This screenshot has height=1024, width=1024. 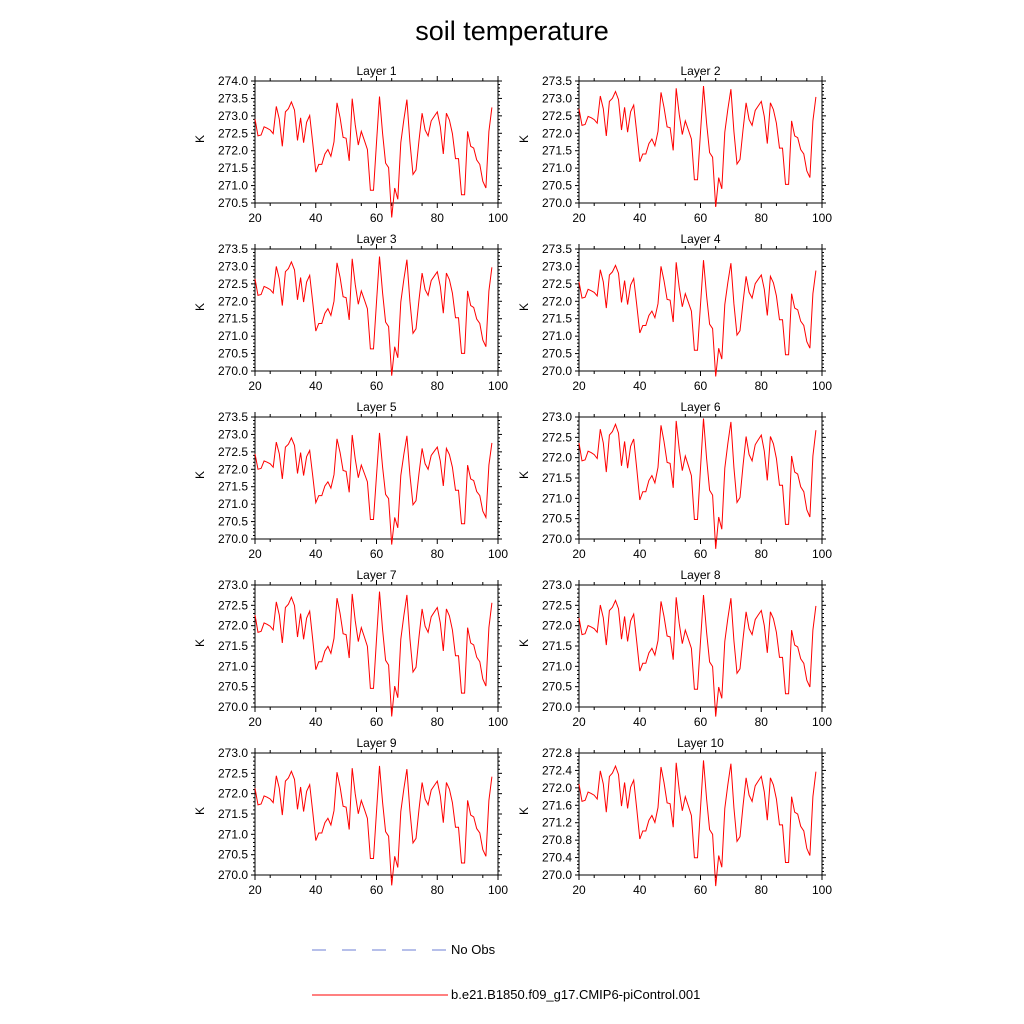 What do you see at coordinates (700, 407) in the screenshot?
I see `panel-title: Layer 6` at bounding box center [700, 407].